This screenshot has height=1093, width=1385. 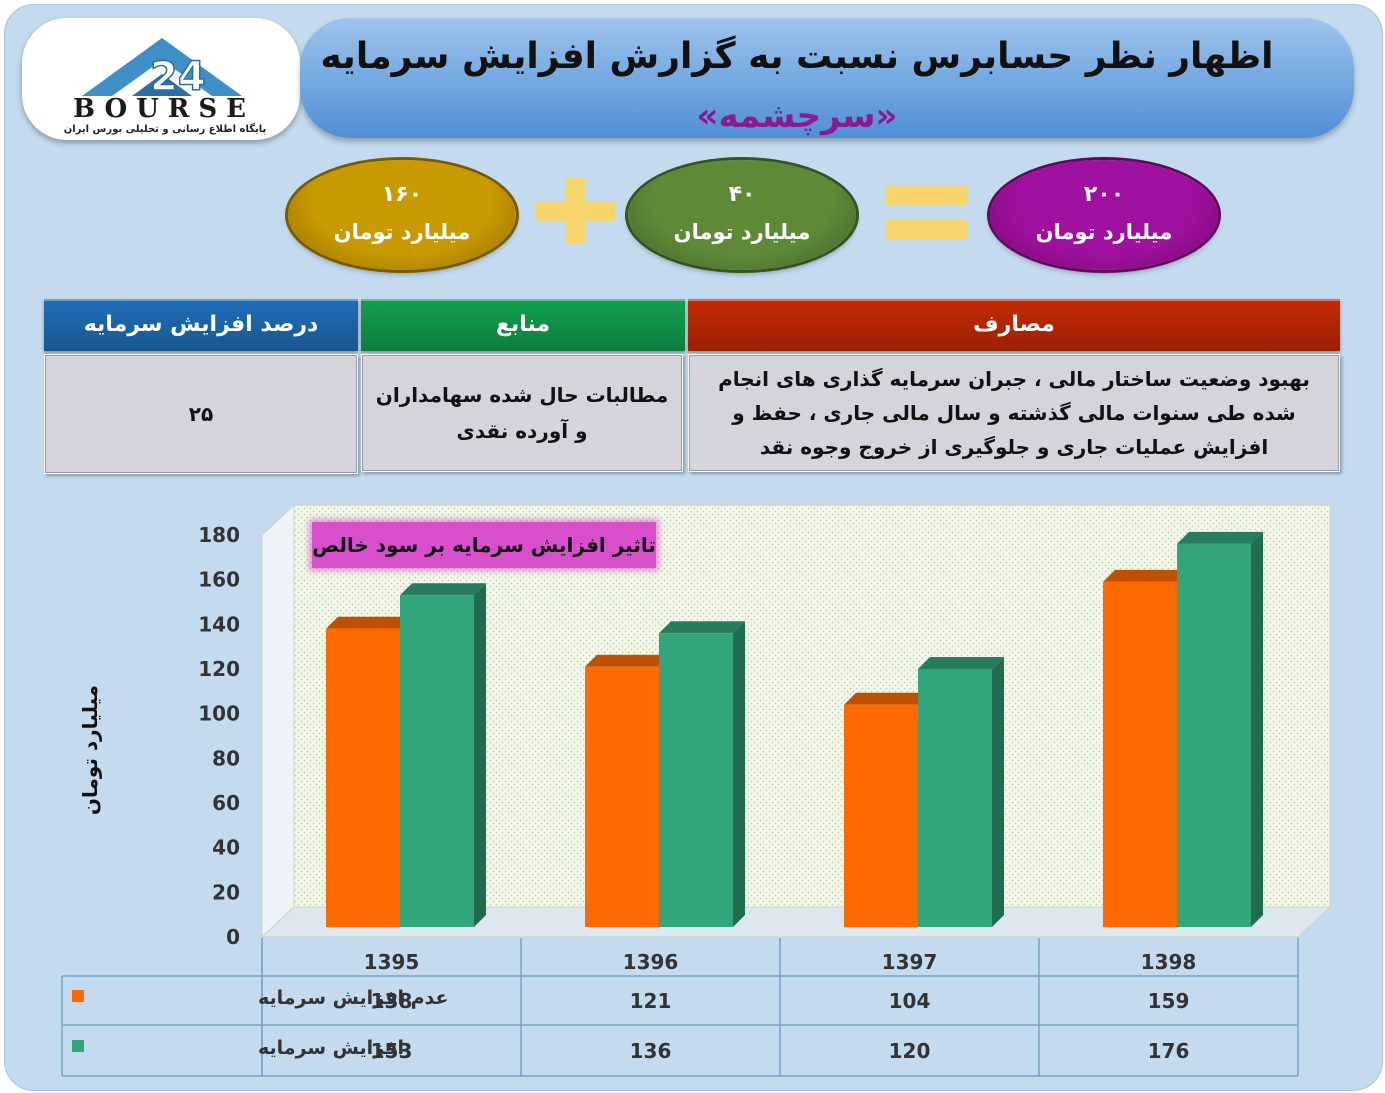 What do you see at coordinates (226, 892) in the screenshot?
I see `y-tick-label: 20` at bounding box center [226, 892].